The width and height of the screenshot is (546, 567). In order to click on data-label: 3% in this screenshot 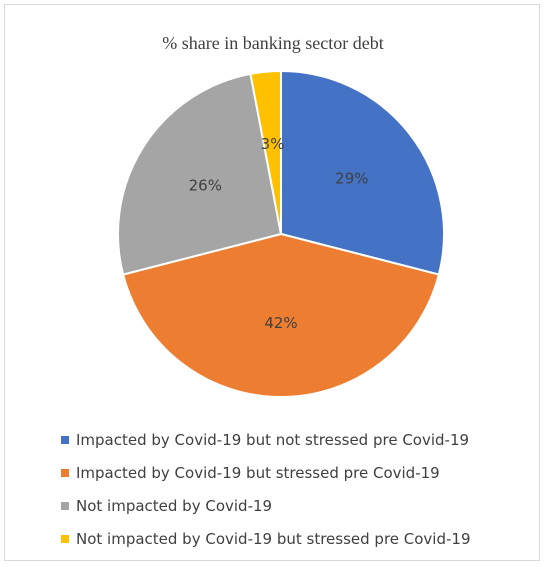, I will do `click(273, 144)`.